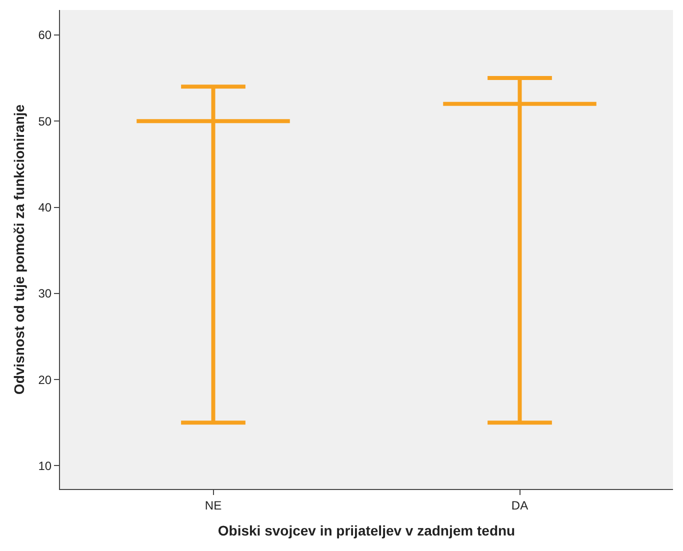 Image resolution: width=683 pixels, height=551 pixels. I want to click on x-tick-label: NE, so click(213, 505).